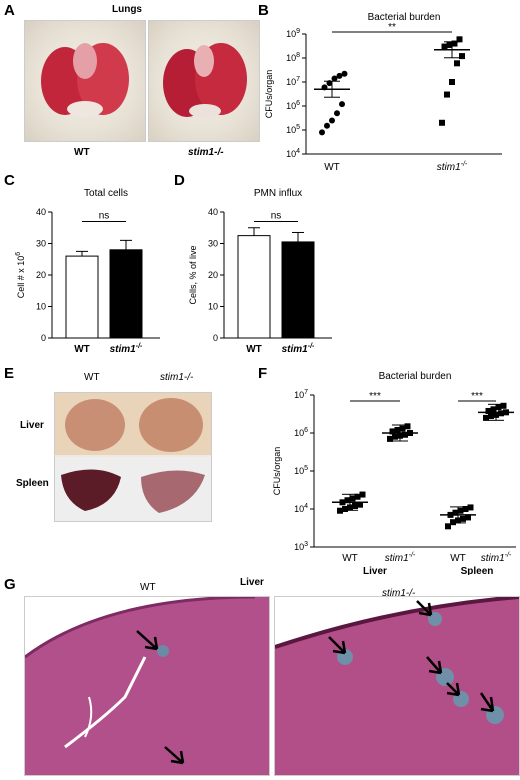 The height and width of the screenshot is (780, 520). What do you see at coordinates (278, 193) in the screenshot?
I see `chart-title: PMN influx` at bounding box center [278, 193].